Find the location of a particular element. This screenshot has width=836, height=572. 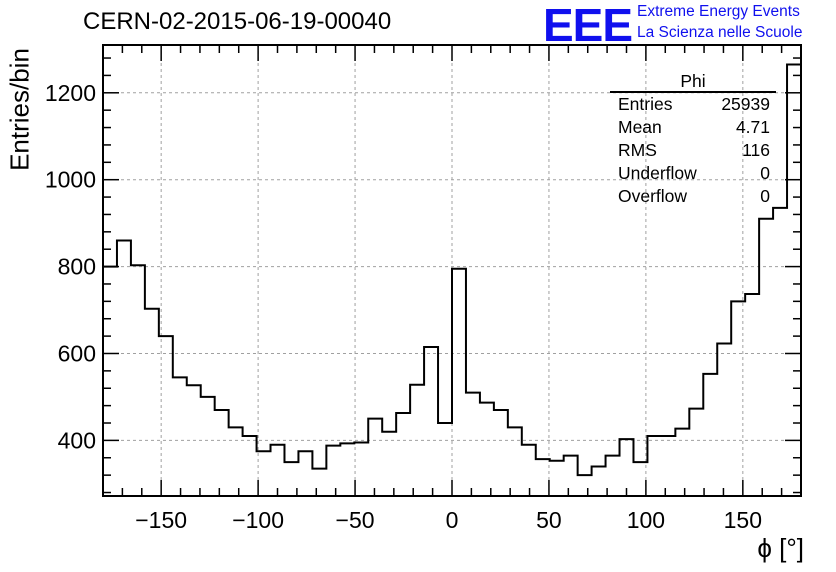

stats-row-underflow: Underflow 0 is located at coordinates (693, 173).